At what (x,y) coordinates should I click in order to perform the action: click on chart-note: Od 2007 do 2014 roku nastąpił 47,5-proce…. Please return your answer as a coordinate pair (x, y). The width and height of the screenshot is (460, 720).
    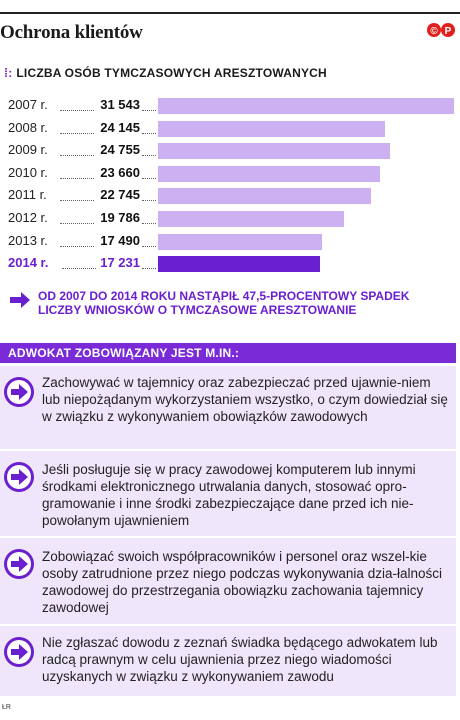
    Looking at the image, I should click on (224, 303).